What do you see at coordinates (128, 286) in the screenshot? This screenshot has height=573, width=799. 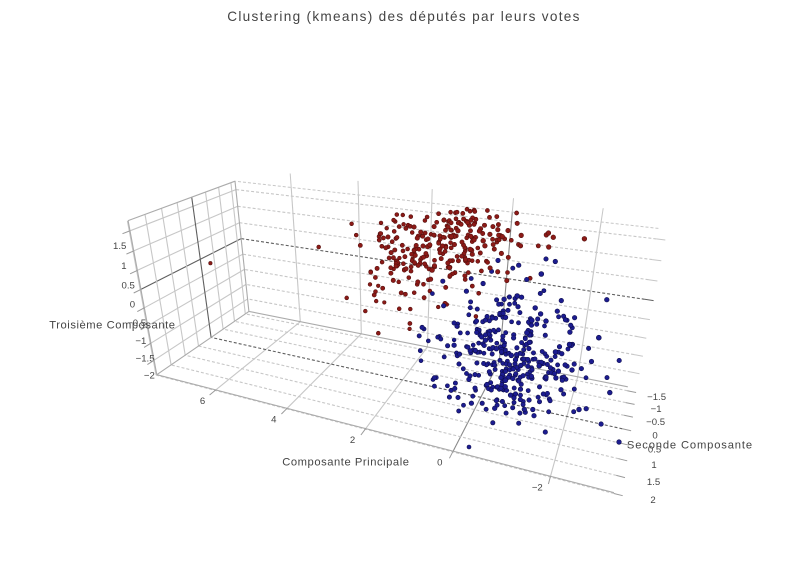 I see `svg-text: 0.5` at bounding box center [128, 286].